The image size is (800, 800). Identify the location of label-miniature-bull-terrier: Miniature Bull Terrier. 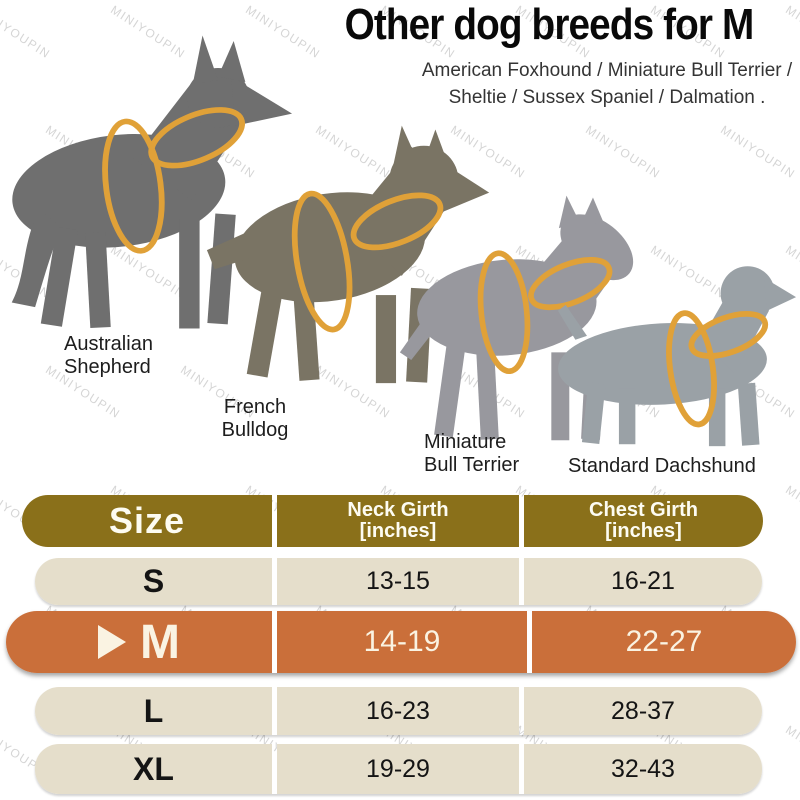
(472, 453).